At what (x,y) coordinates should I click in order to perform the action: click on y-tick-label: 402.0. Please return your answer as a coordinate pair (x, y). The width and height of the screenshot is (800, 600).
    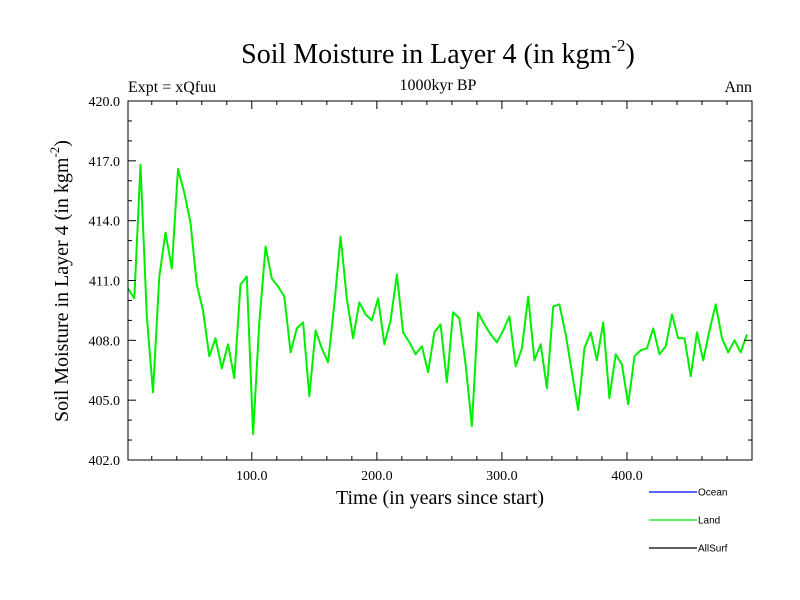
    Looking at the image, I should click on (105, 461).